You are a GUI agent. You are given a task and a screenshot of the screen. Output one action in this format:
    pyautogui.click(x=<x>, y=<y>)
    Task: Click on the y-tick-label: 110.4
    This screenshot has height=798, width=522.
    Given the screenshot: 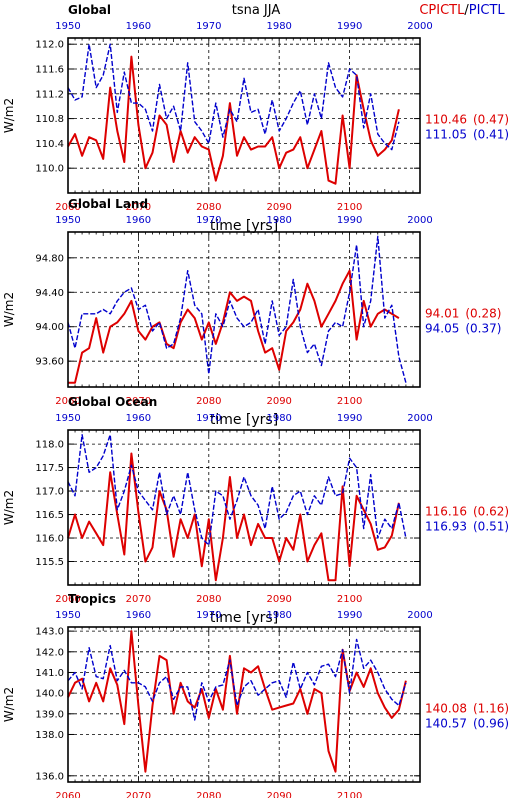 What is the action you would take?
    pyautogui.click(x=49, y=144)
    